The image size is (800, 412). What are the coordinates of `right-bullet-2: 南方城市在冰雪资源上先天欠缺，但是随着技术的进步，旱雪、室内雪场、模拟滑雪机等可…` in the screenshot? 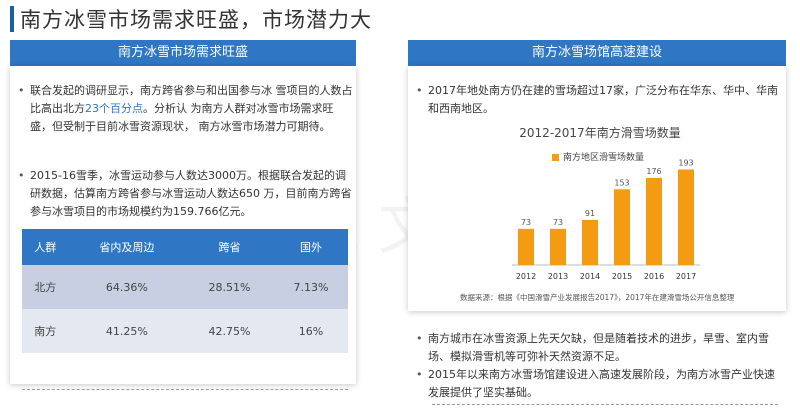 It's located at (598, 348).